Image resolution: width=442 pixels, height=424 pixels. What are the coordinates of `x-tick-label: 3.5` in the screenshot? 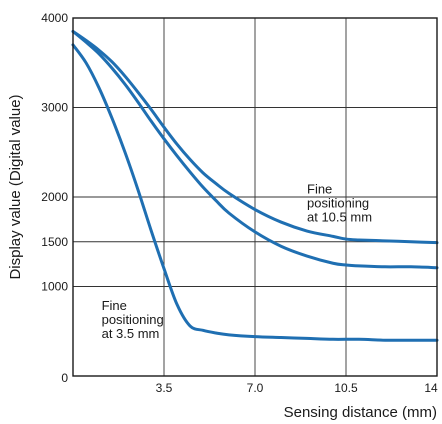 It's located at (164, 388).